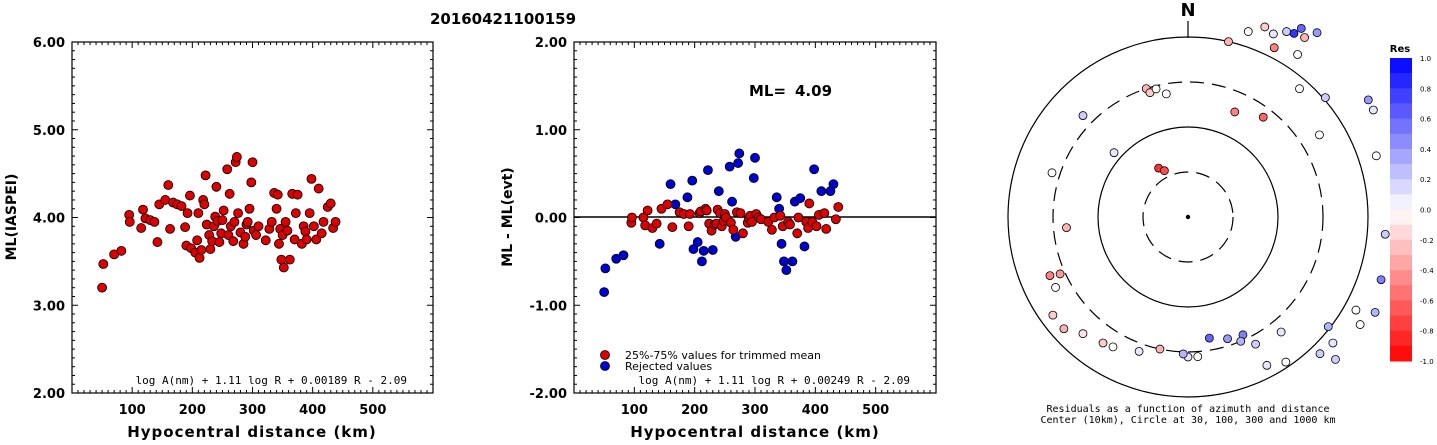  What do you see at coordinates (192, 410) in the screenshot?
I see `x-tick-label: 200` at bounding box center [192, 410].